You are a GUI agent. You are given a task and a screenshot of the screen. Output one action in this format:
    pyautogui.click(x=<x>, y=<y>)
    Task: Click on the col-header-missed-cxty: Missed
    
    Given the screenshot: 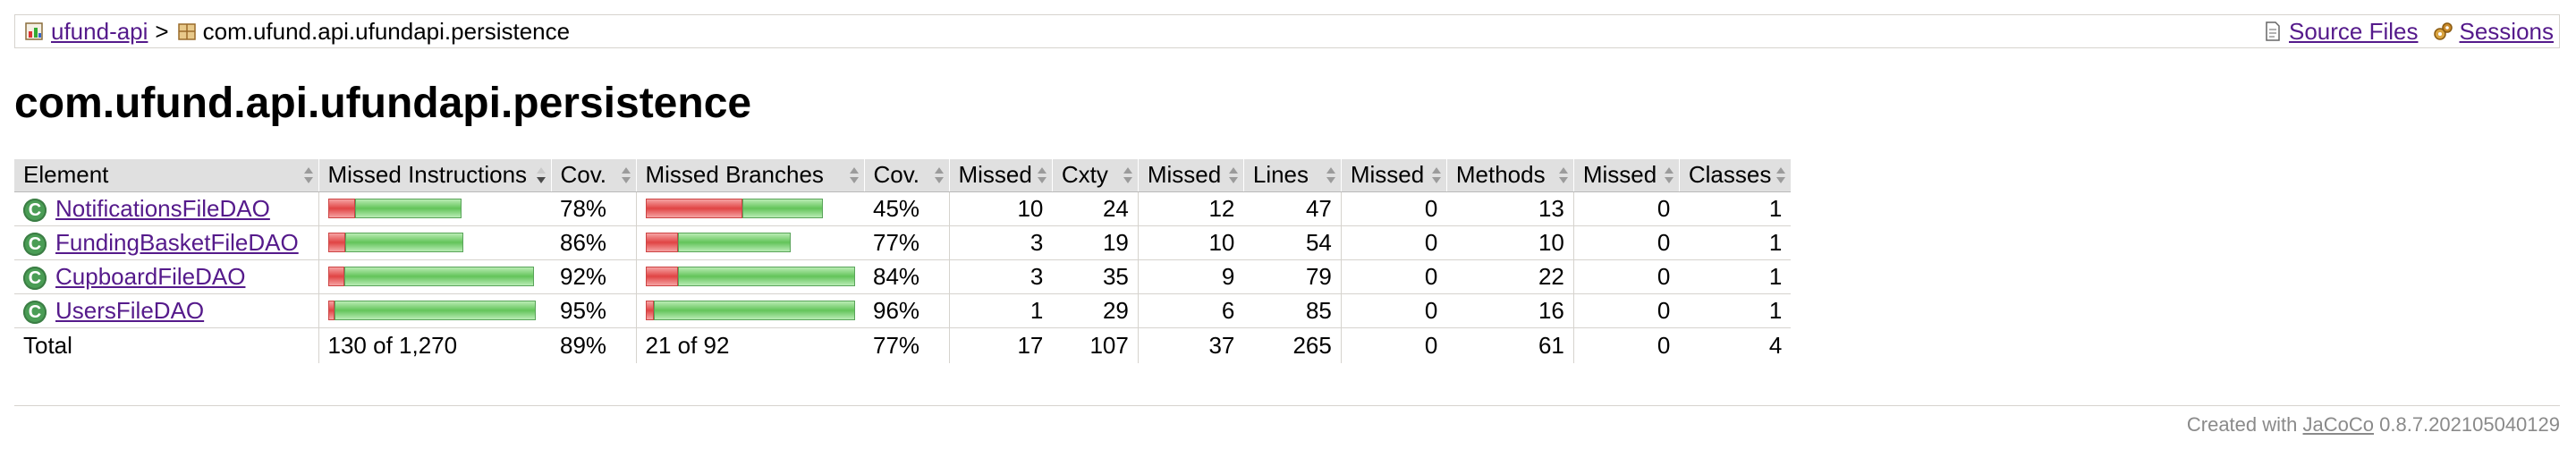 What is the action you would take?
    pyautogui.click(x=1000, y=175)
    